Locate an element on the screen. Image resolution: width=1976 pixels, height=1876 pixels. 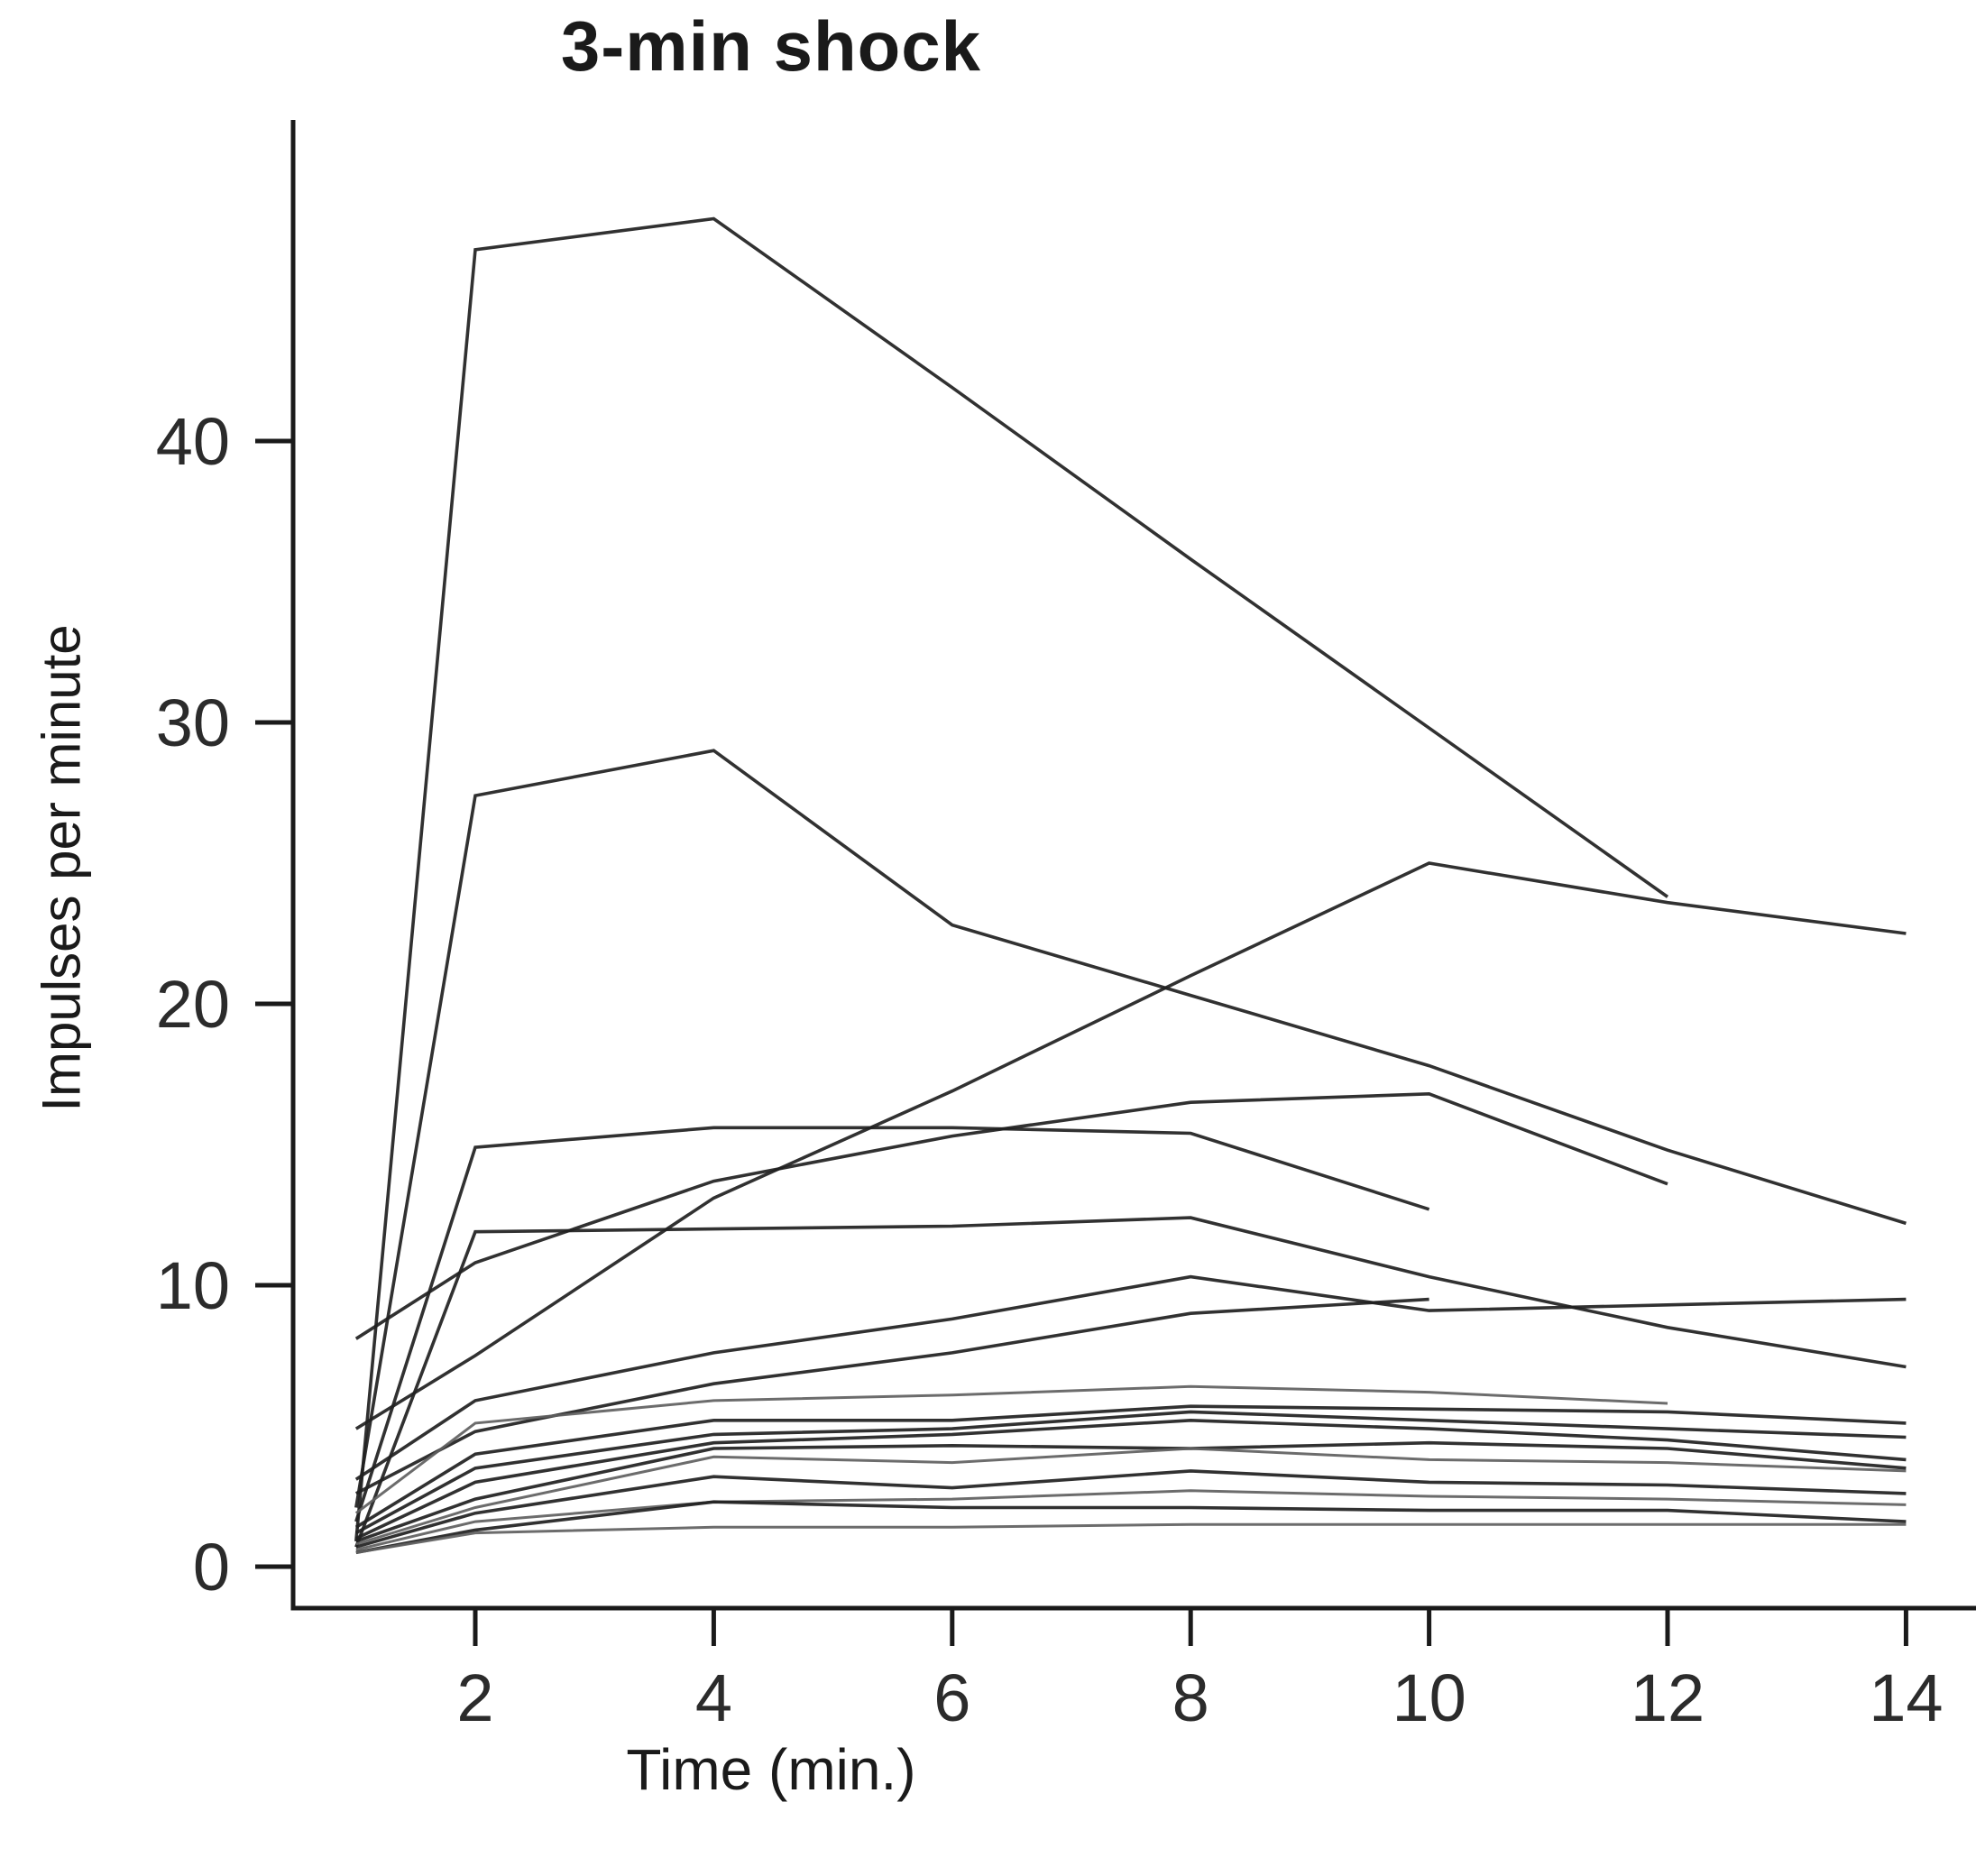
y-tick-label: 20 is located at coordinates (193, 1004).